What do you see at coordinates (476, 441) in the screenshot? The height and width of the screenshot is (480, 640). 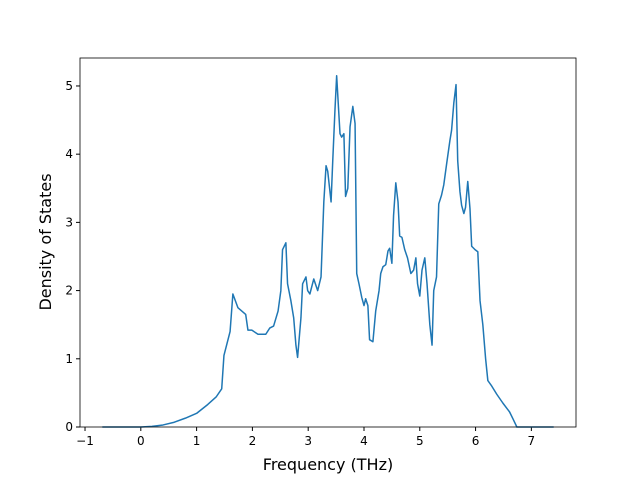 I see `x-tick-label: 6` at bounding box center [476, 441].